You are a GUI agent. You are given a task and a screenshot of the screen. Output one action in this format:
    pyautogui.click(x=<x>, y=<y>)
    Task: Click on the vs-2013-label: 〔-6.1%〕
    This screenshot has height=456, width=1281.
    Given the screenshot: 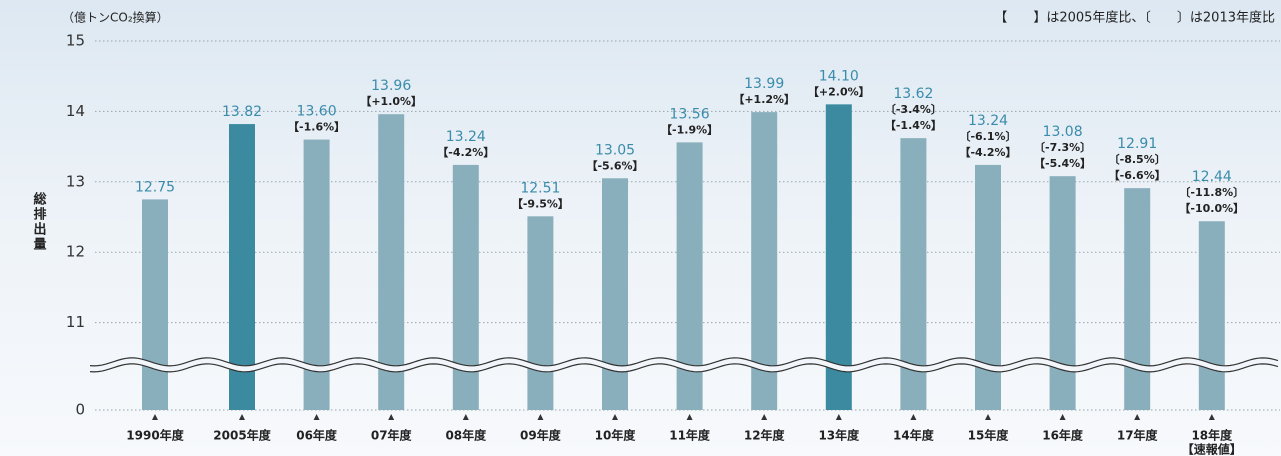 What is the action you would take?
    pyautogui.click(x=987, y=136)
    